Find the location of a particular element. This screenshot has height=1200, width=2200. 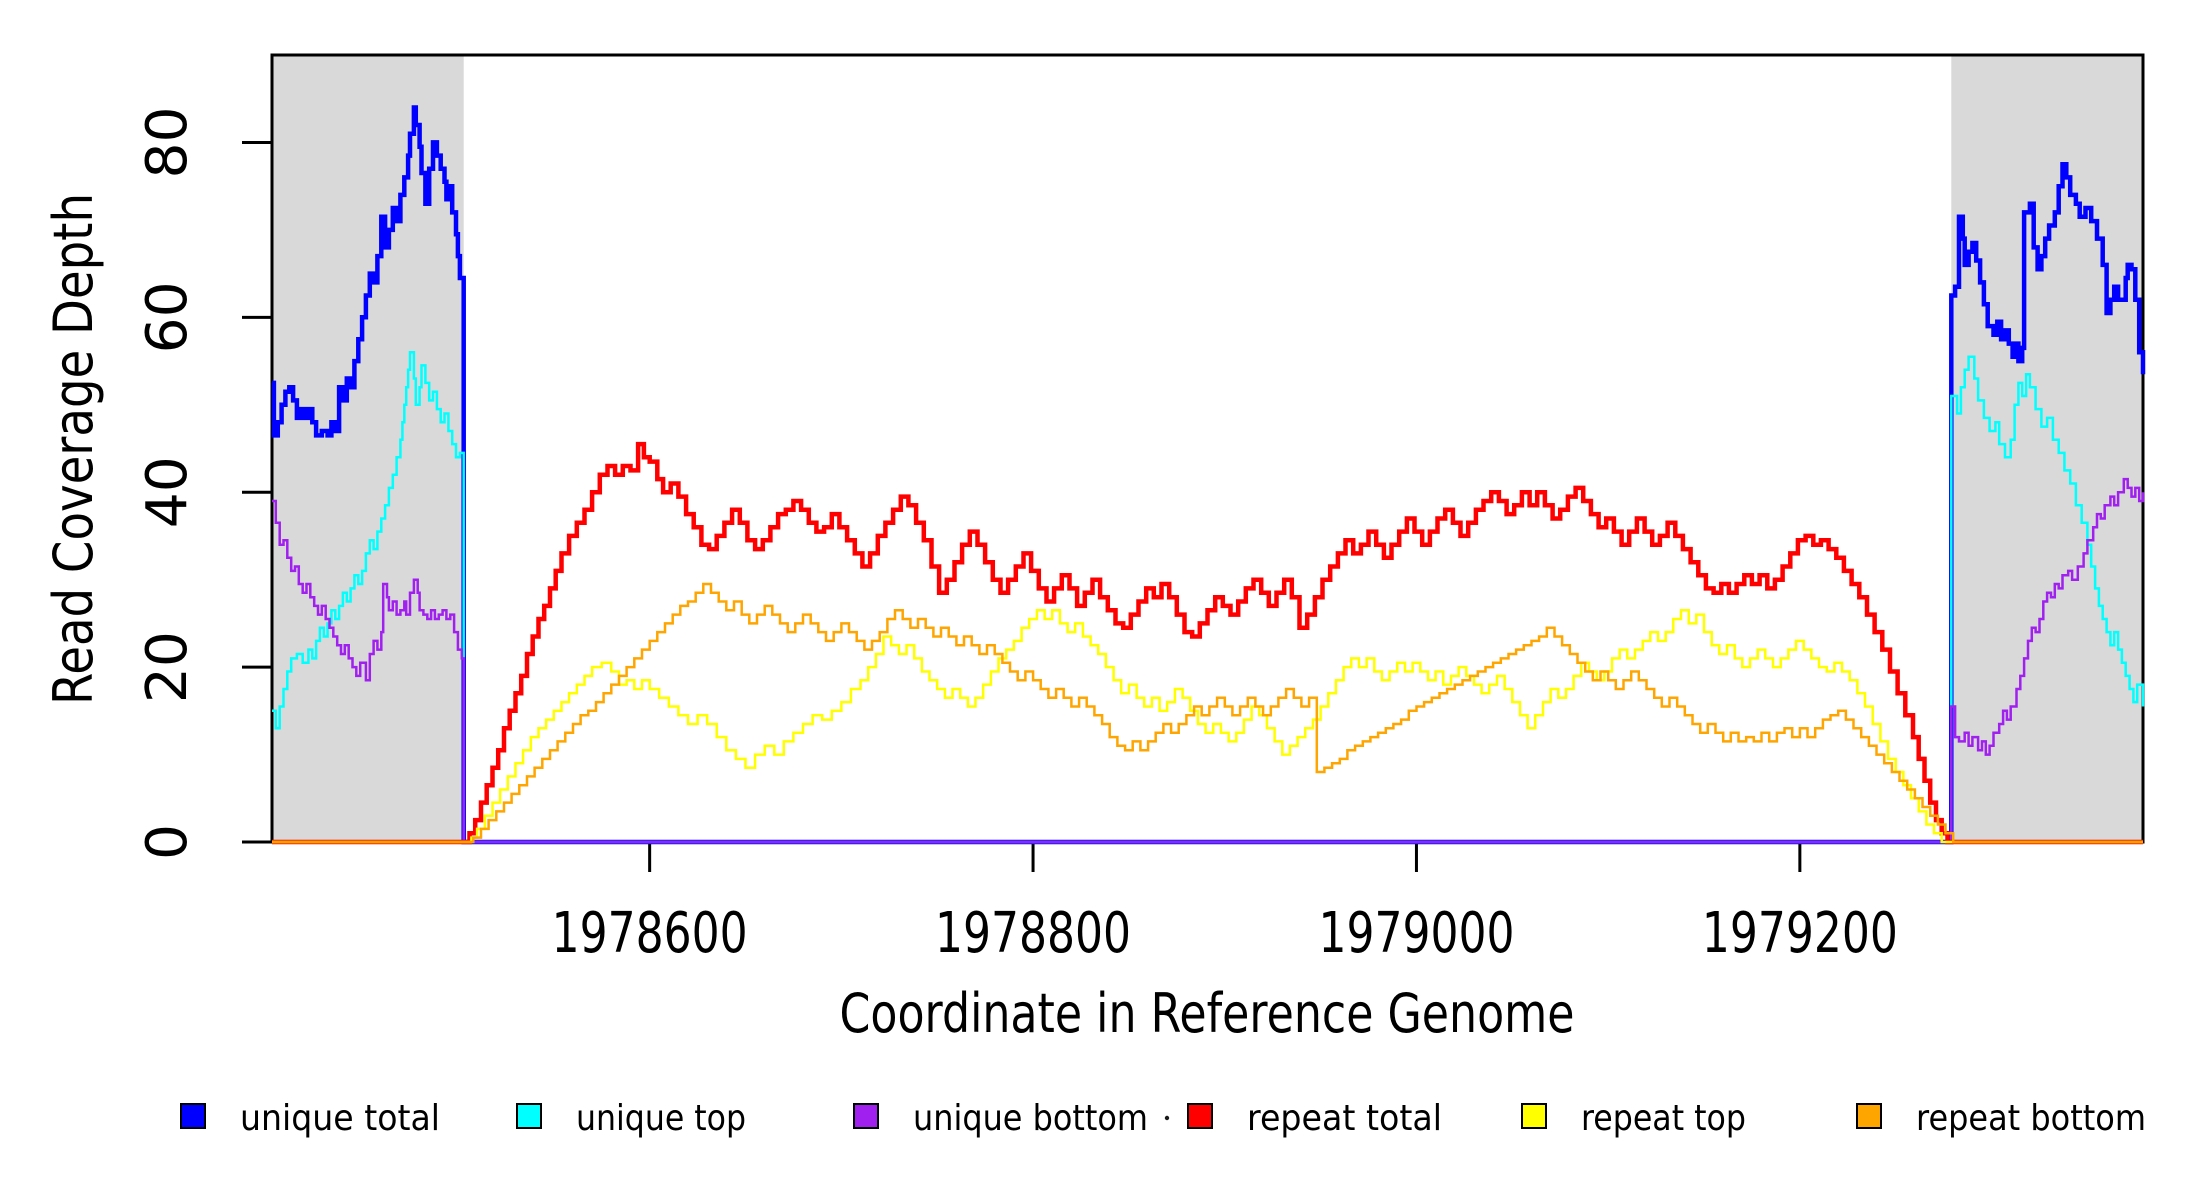

shaded-region-right is located at coordinates (2047, 448).